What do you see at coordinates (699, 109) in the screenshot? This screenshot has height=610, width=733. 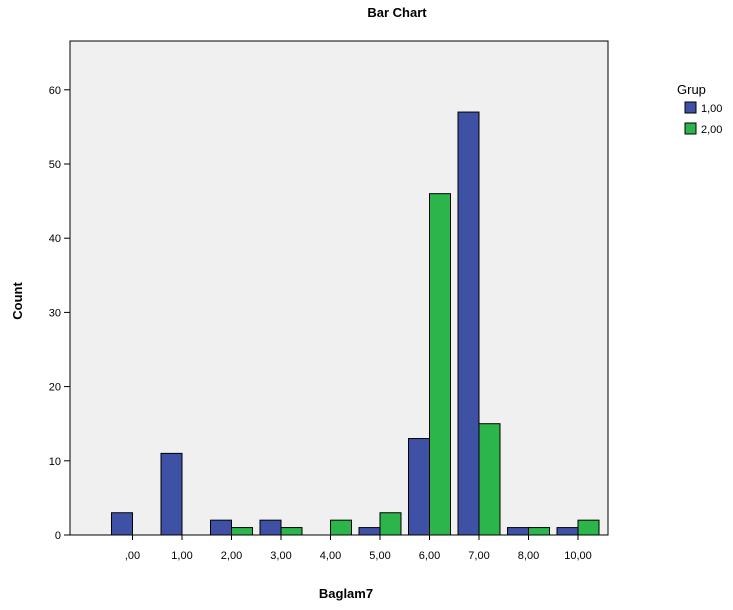 I see `legend: Grup 1,00 2,00` at bounding box center [699, 109].